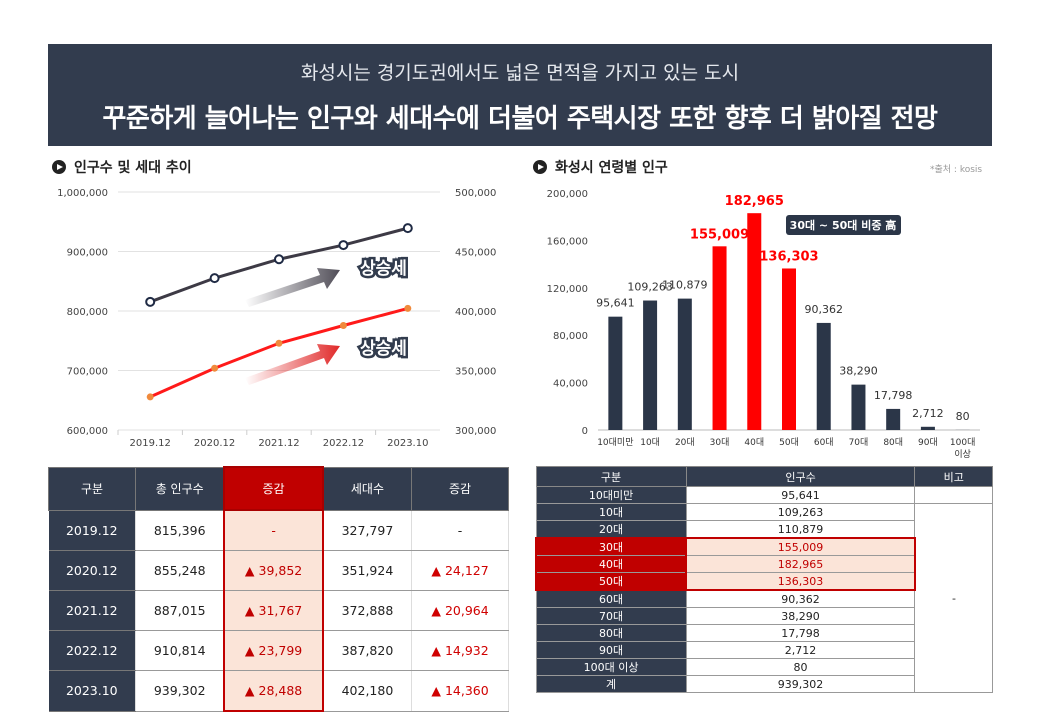  Describe the element at coordinates (273, 570) in the screenshot. I see `population-change-cell: ▲ 39,852` at that location.